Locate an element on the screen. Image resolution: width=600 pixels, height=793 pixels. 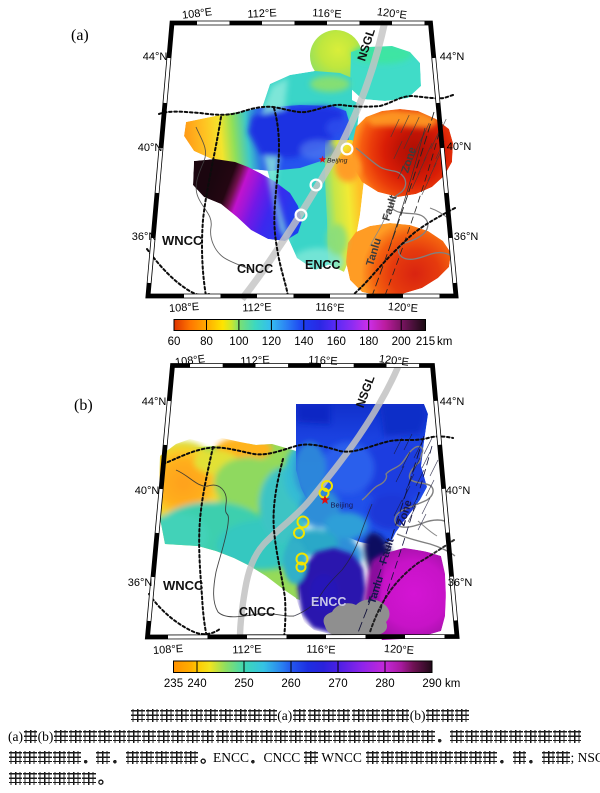
svg-text: 100 is located at coordinates (238, 342).